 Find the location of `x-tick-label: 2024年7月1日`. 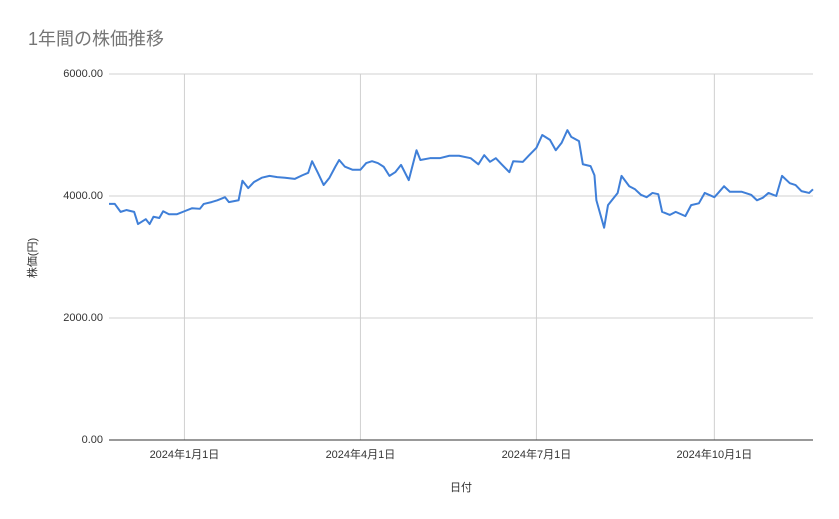

x-tick-label: 2024年7月1日 is located at coordinates (537, 454).